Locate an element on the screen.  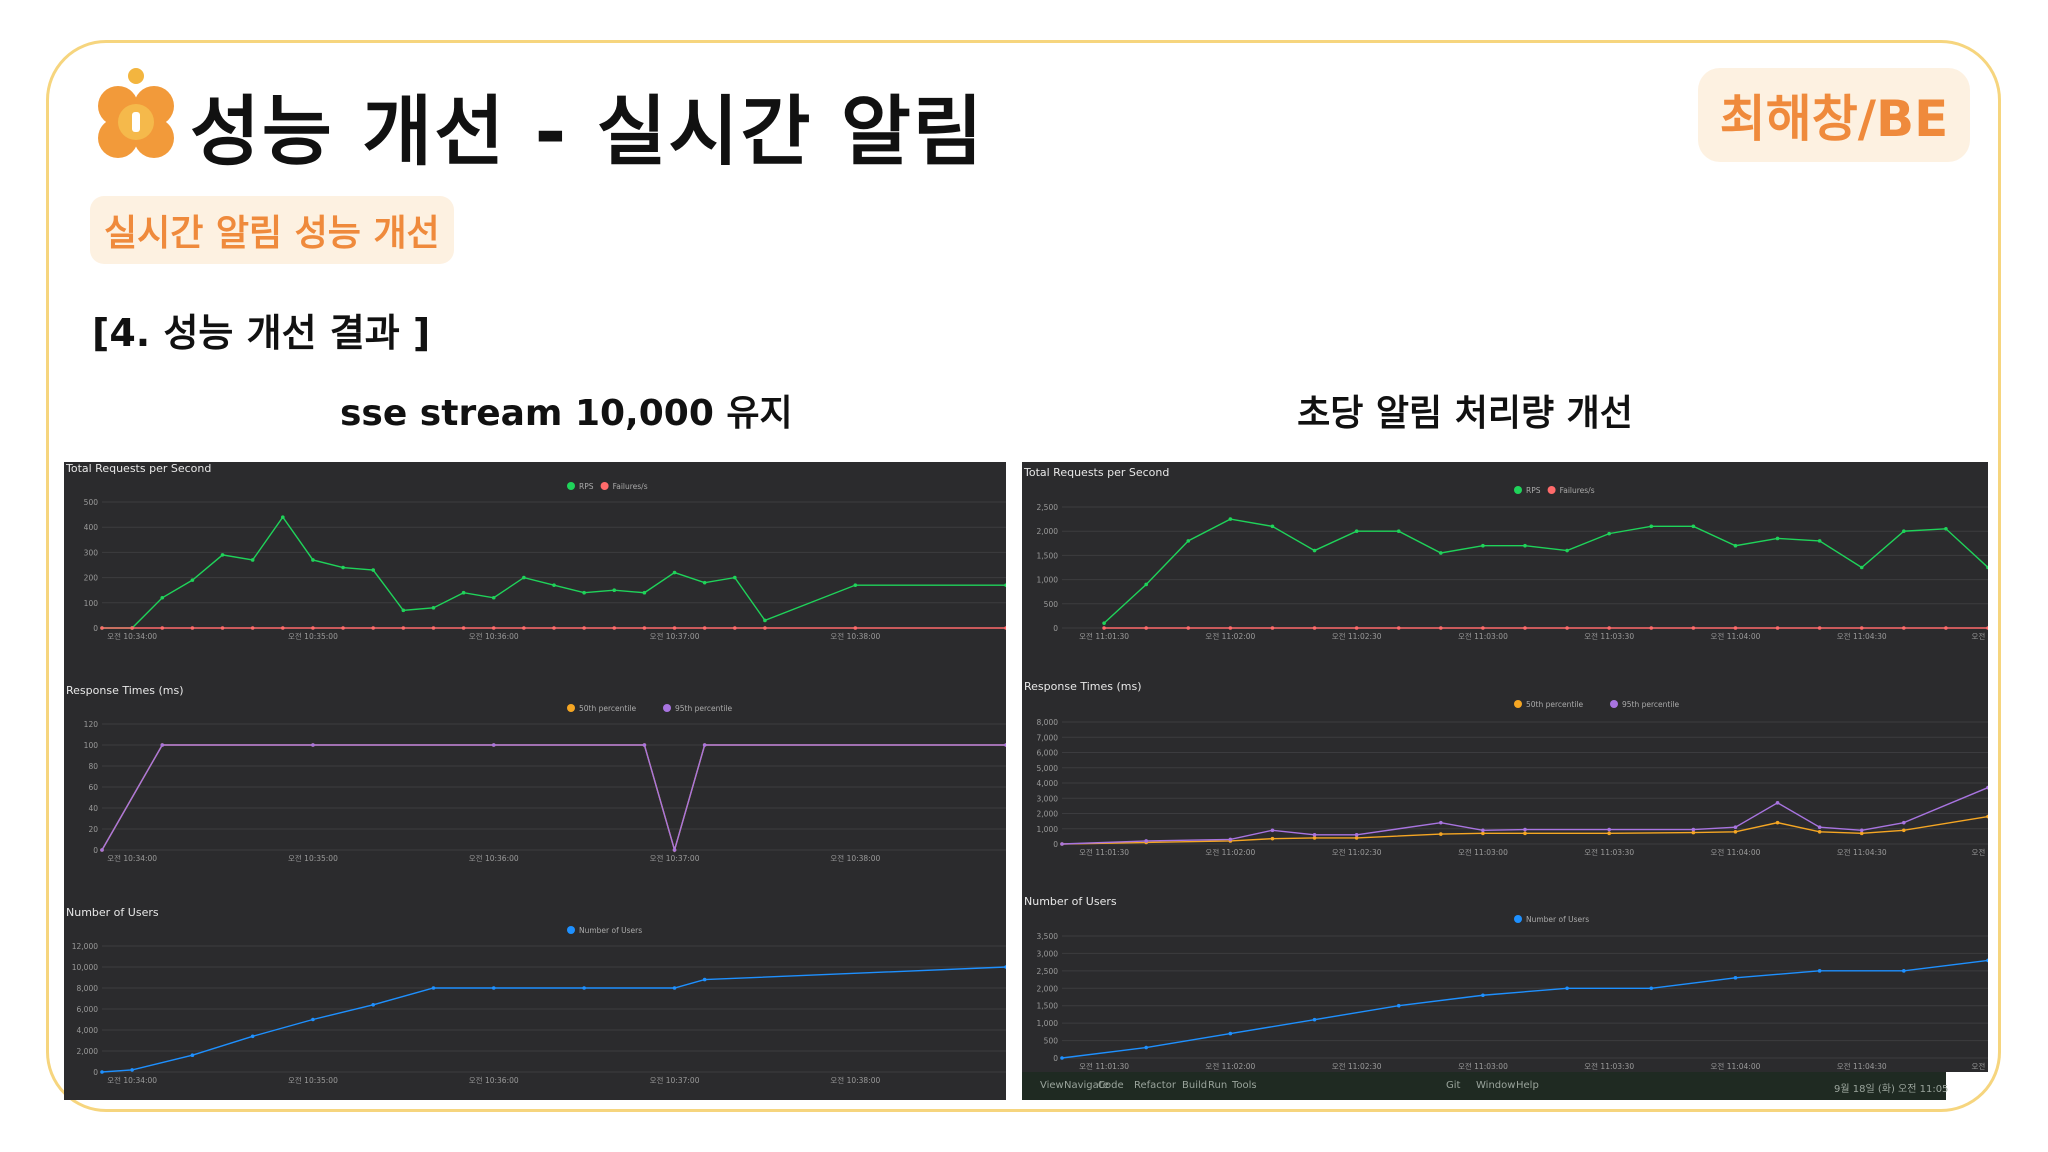
taskbar-menu-item: Run is located at coordinates (1218, 1085).